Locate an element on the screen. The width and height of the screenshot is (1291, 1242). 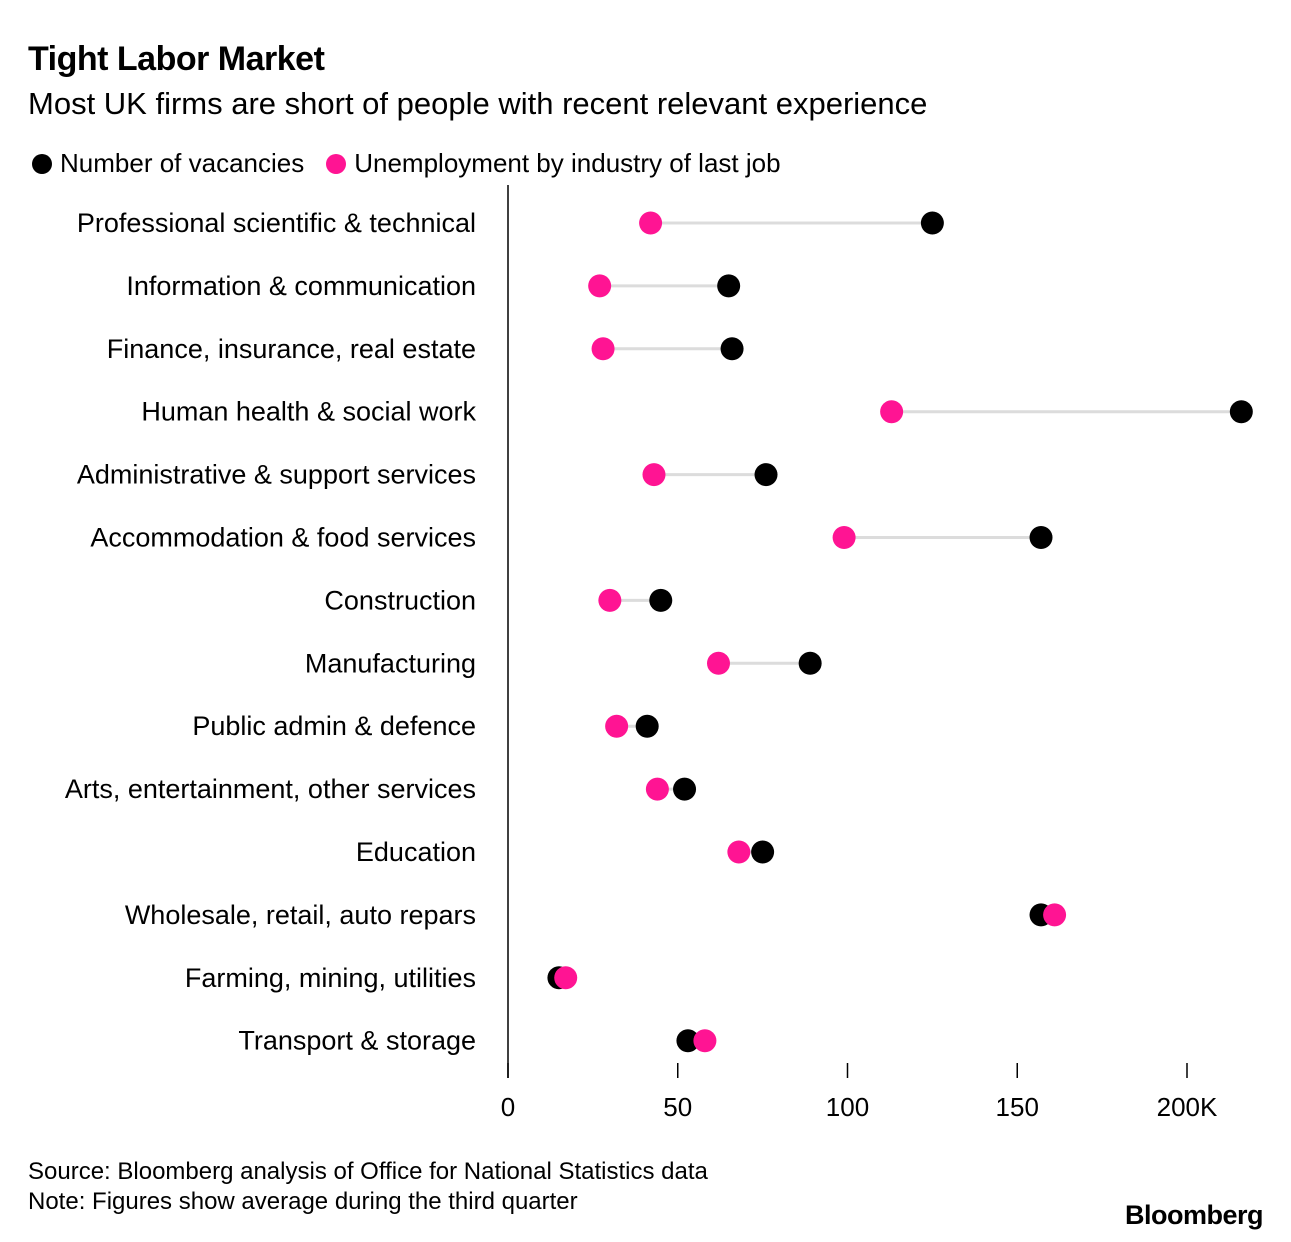
x-tick-label: 100 is located at coordinates (847, 1107).